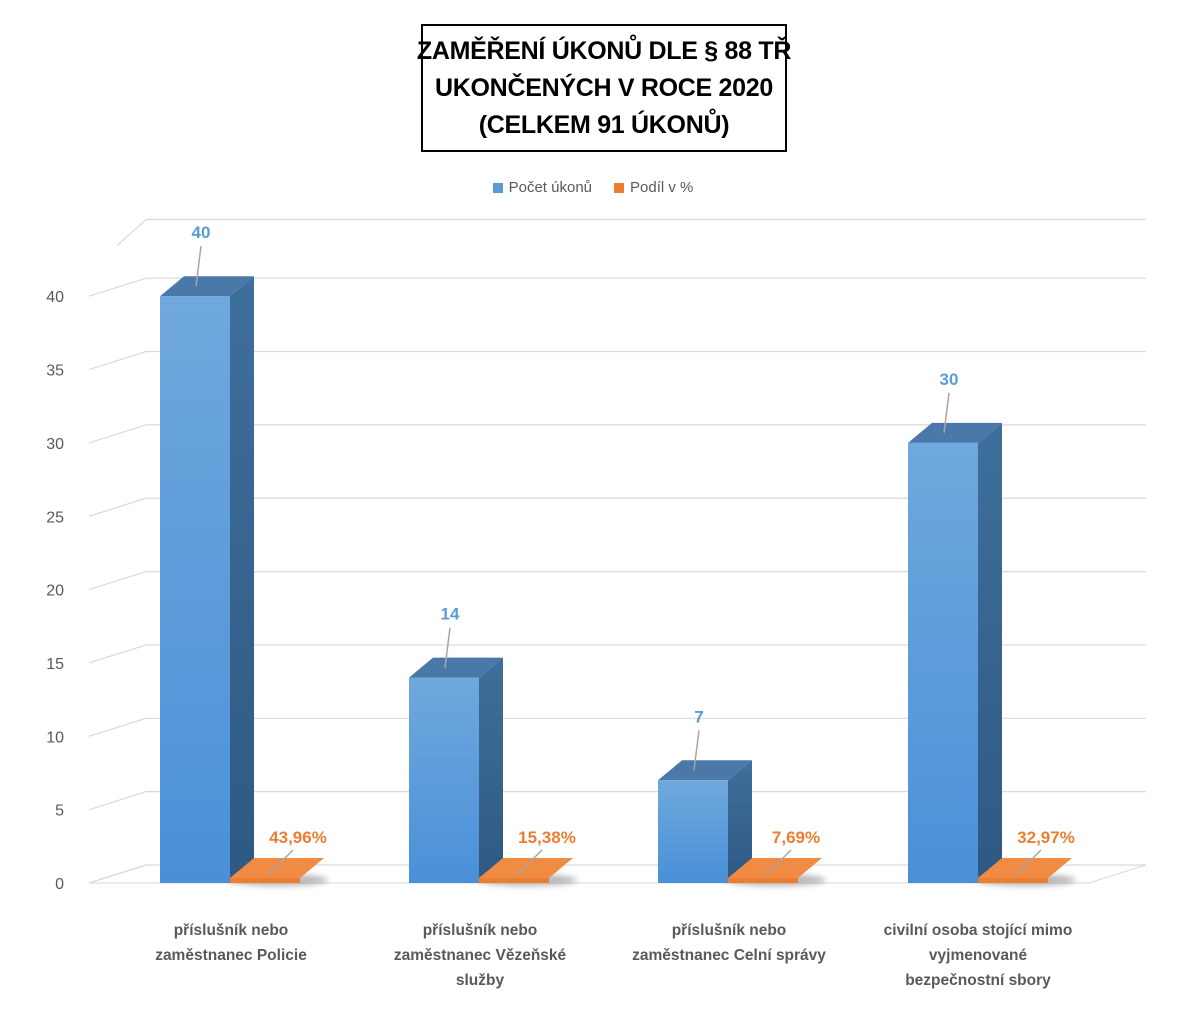 The width and height of the screenshot is (1186, 1015). I want to click on data-label-count: 14, so click(450, 614).